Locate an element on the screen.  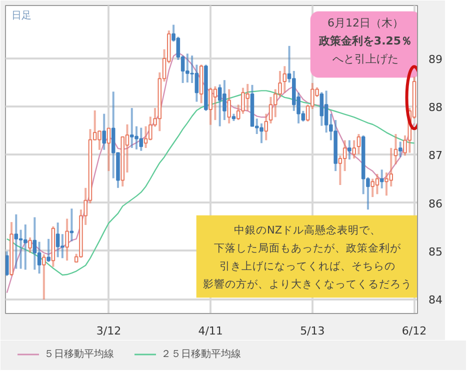
text: 日足 is located at coordinates (22, 16).